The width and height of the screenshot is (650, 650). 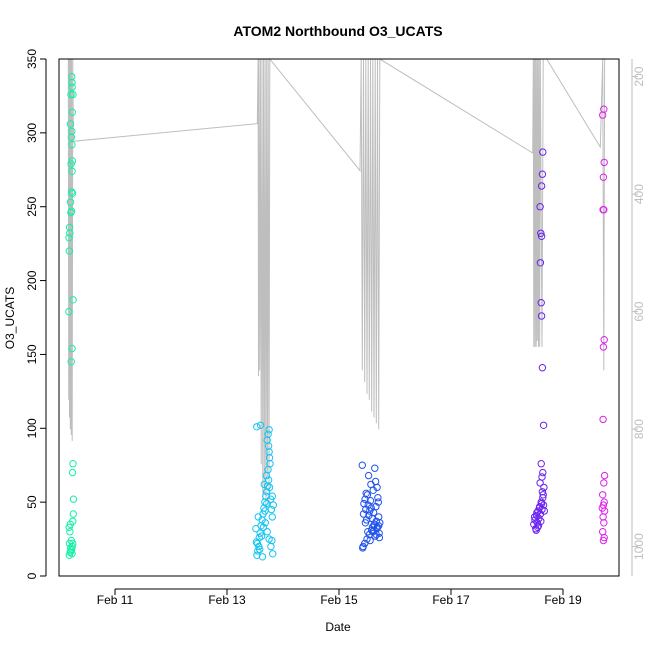 I want to click on y-tick-label: 100, so click(x=32, y=428).